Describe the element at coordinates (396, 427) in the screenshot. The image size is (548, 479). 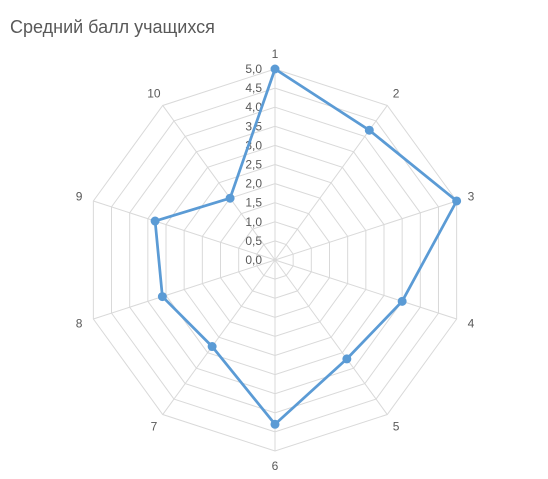
I see `category-label: 5` at that location.